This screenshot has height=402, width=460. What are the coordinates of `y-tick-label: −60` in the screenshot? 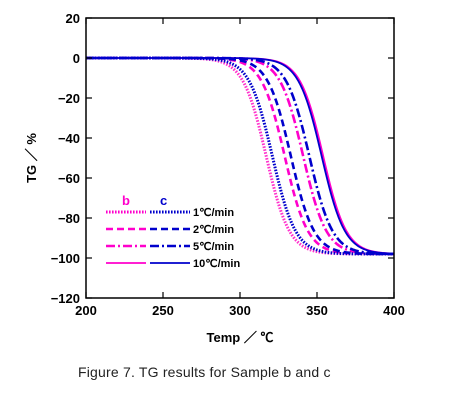 It's located at (69, 178).